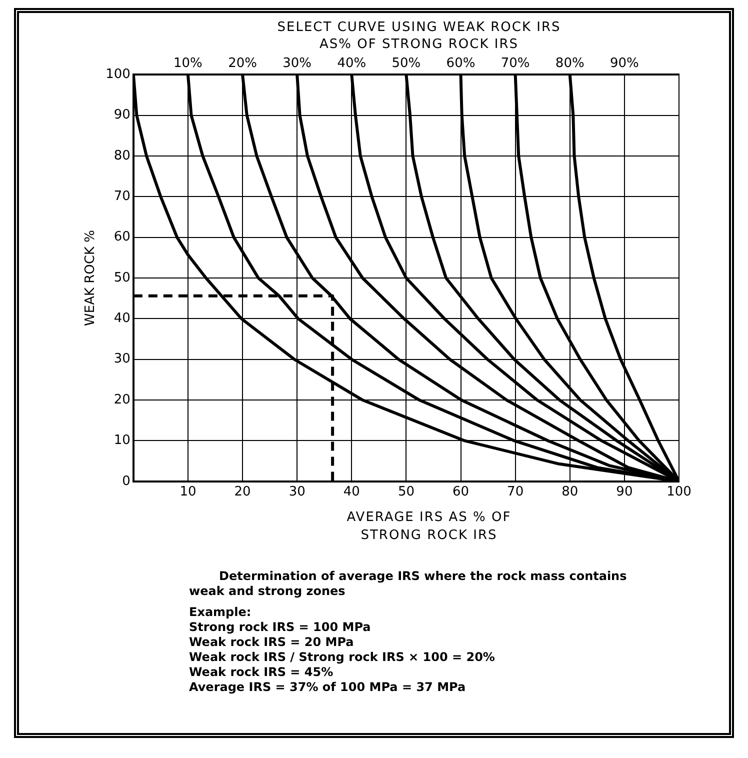 This screenshot has height=758, width=748. What do you see at coordinates (122, 318) in the screenshot?
I see `y-tick-label: 40` at bounding box center [122, 318].